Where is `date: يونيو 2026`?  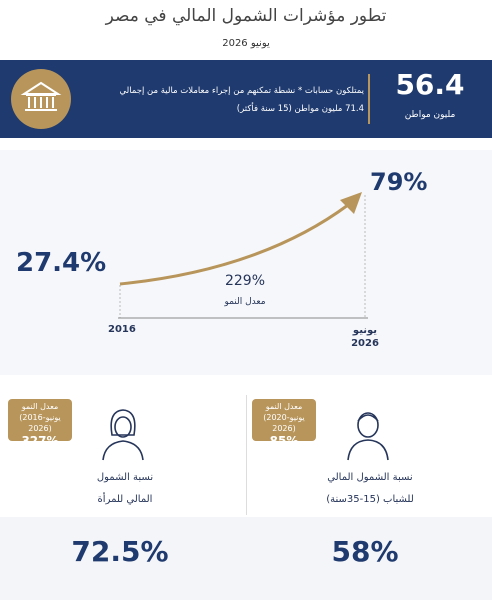 date: يونيو 2026 is located at coordinates (246, 43).